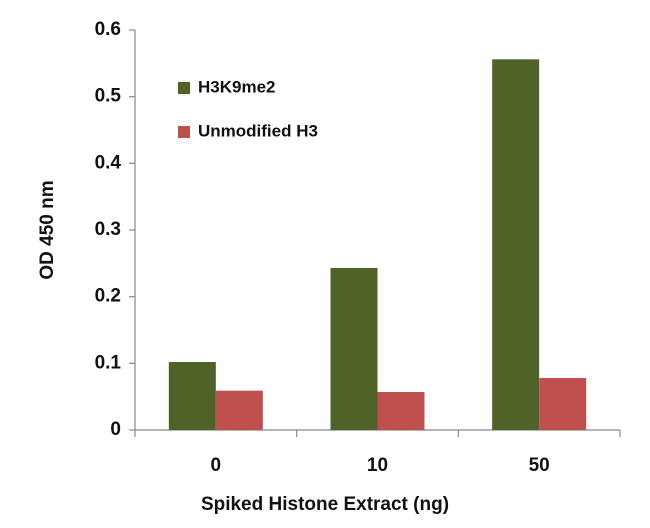  What do you see at coordinates (108, 29) in the screenshot?
I see `y-tick-label: 0.6` at bounding box center [108, 29].